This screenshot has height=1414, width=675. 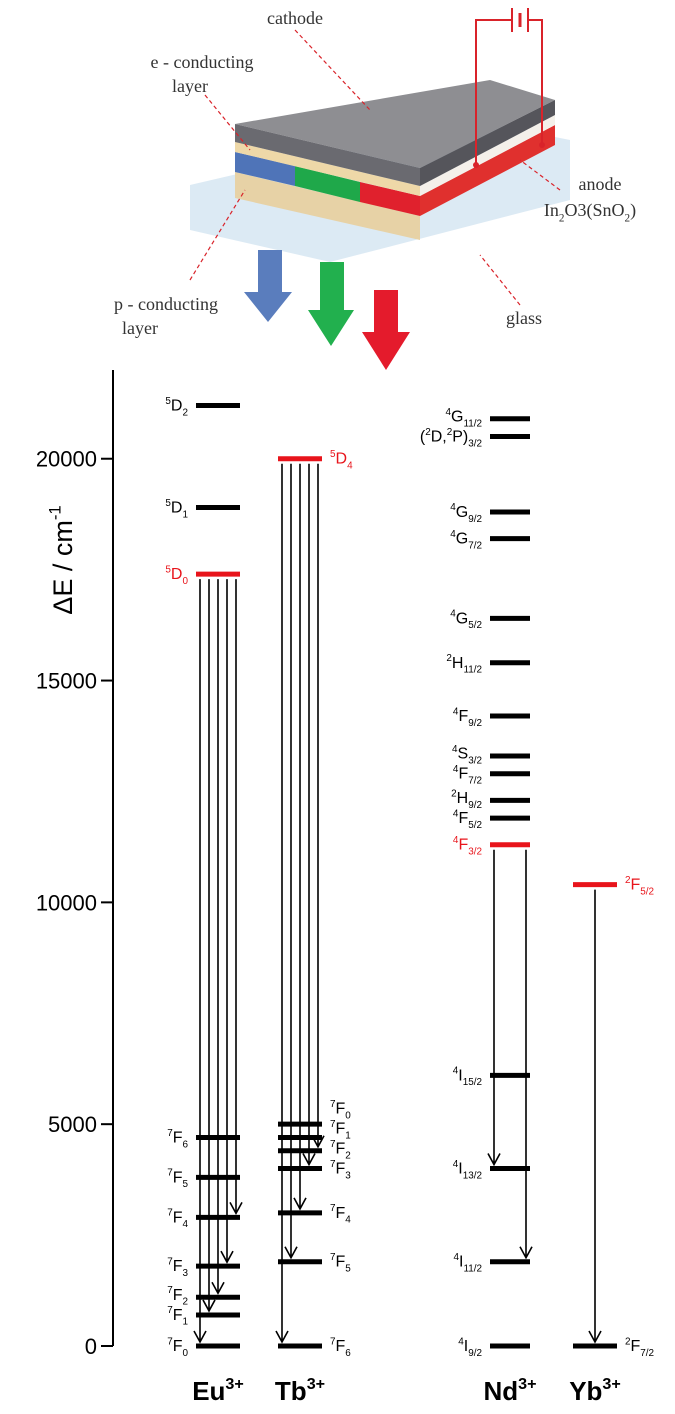 I want to click on level-label: 4I9/2, so click(x=470, y=1347).